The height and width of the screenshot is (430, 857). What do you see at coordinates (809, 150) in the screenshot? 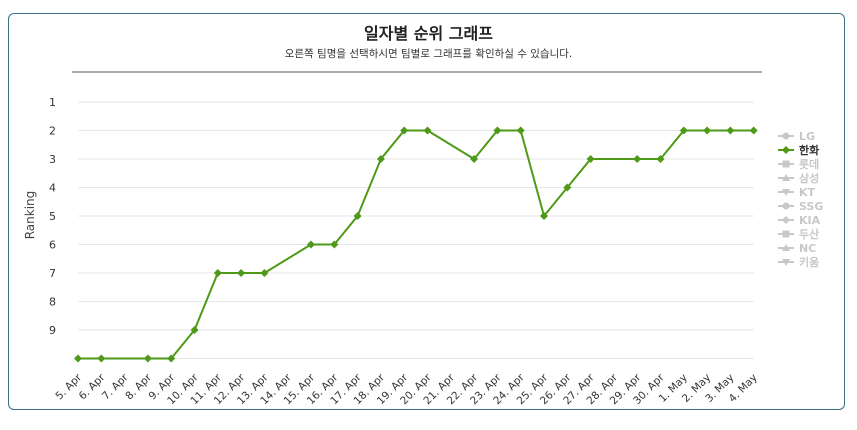
I see `legend-label: 한화` at bounding box center [809, 150].